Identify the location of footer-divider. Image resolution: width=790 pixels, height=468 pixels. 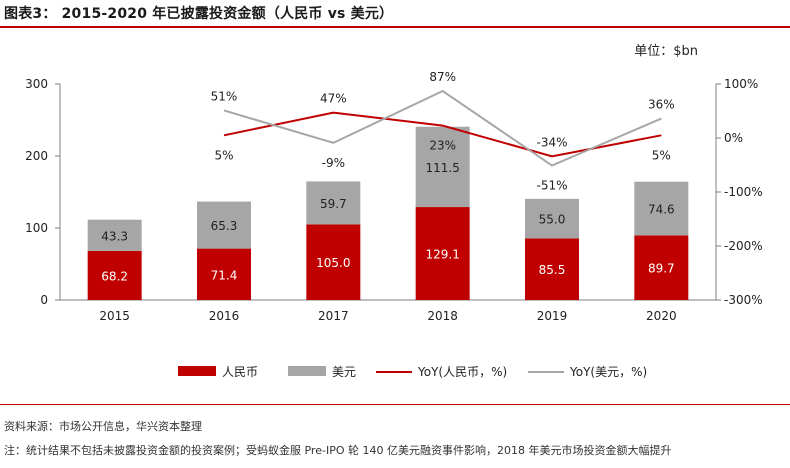
(395, 404).